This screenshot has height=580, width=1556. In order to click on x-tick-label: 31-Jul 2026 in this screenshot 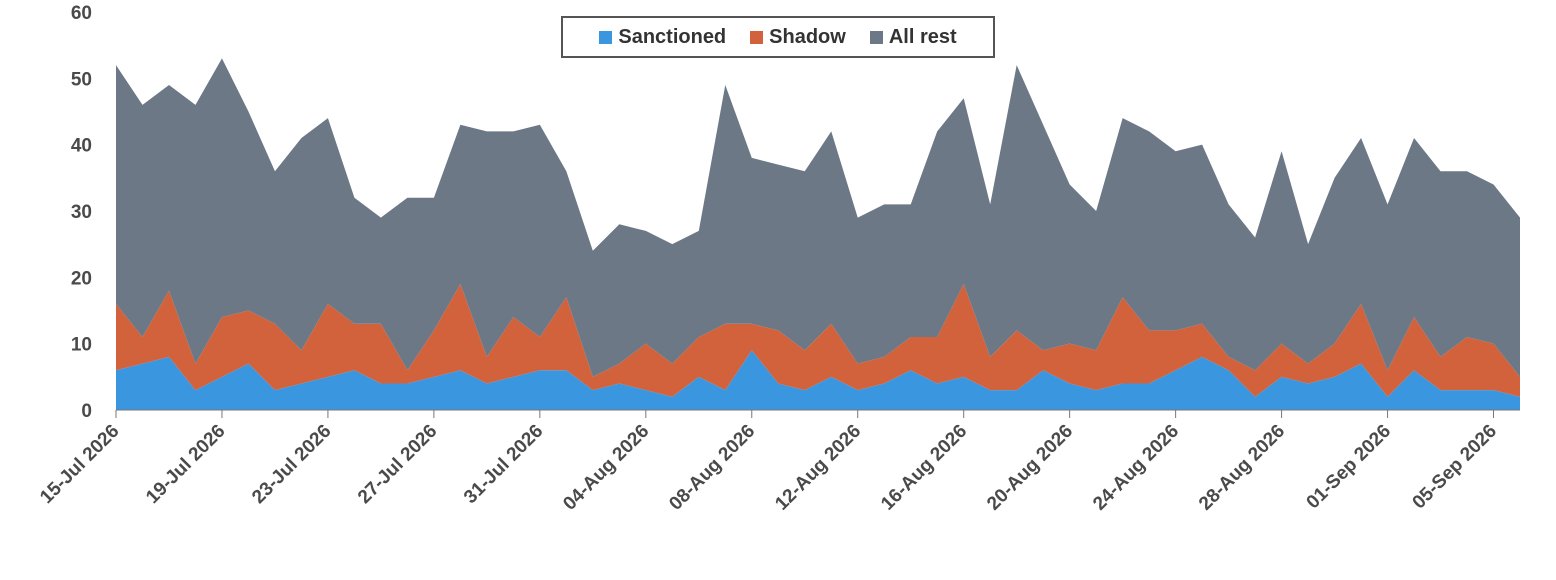, I will do `click(503, 464)`.